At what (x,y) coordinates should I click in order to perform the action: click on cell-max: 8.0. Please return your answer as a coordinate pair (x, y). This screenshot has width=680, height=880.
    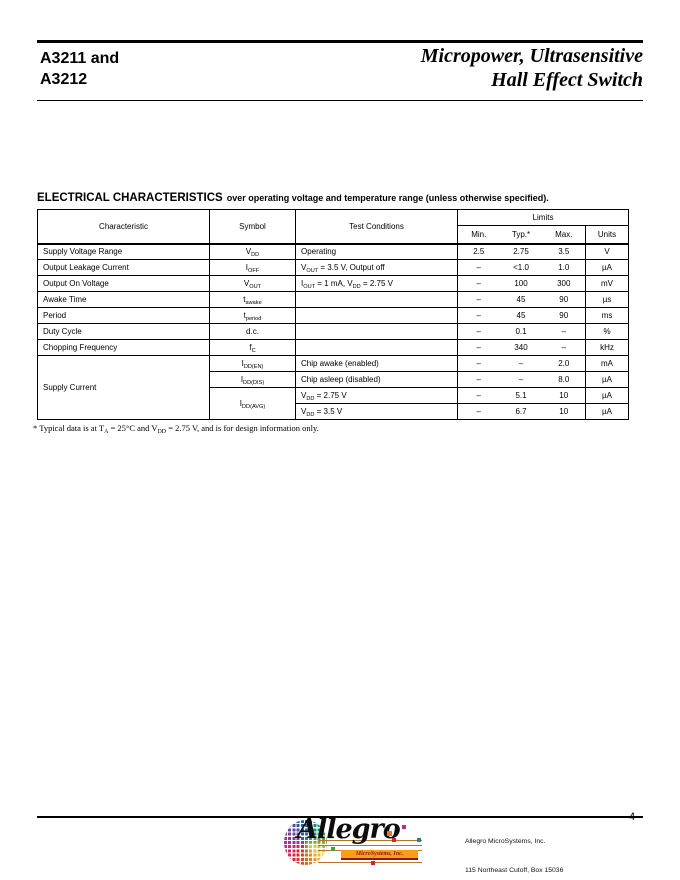
    Looking at the image, I should click on (564, 379).